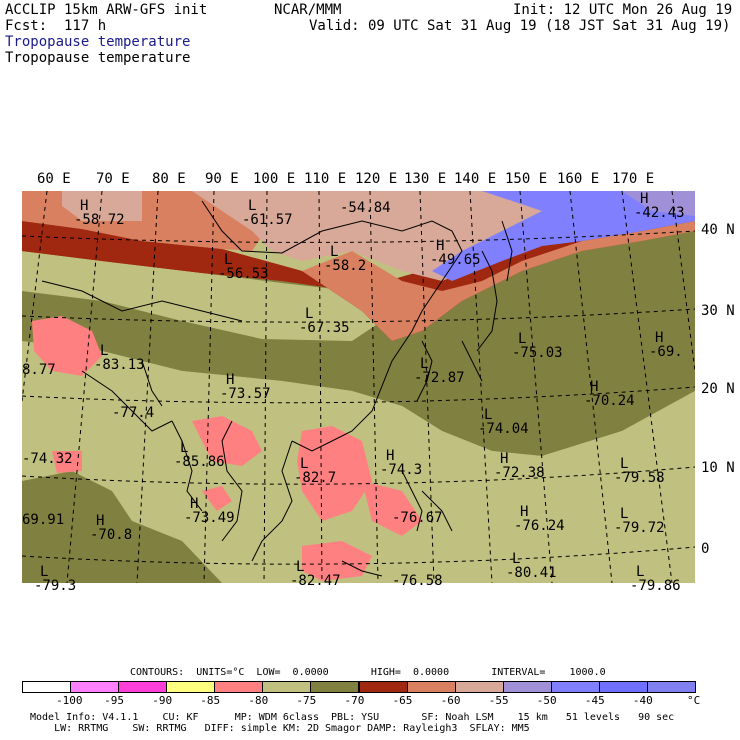 The width and height of the screenshot is (740, 740). Describe the element at coordinates (308, 10) in the screenshot. I see `center-label: NCAR/MMM` at that location.